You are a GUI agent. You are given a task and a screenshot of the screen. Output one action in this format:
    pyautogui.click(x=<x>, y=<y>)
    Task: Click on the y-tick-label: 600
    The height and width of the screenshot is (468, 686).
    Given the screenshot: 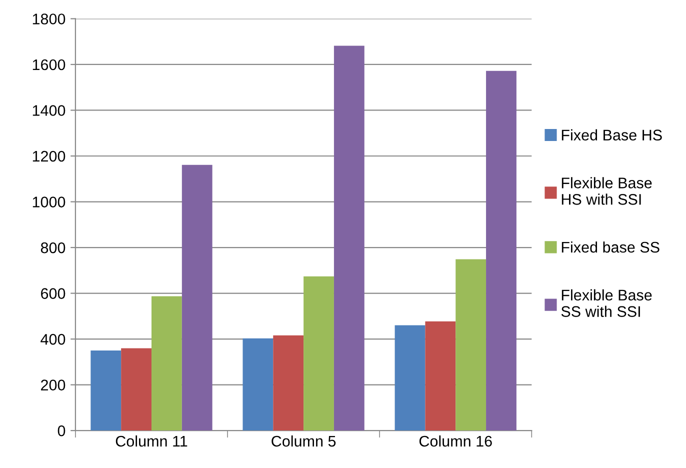 What is the action you would take?
    pyautogui.click(x=53, y=293)
    